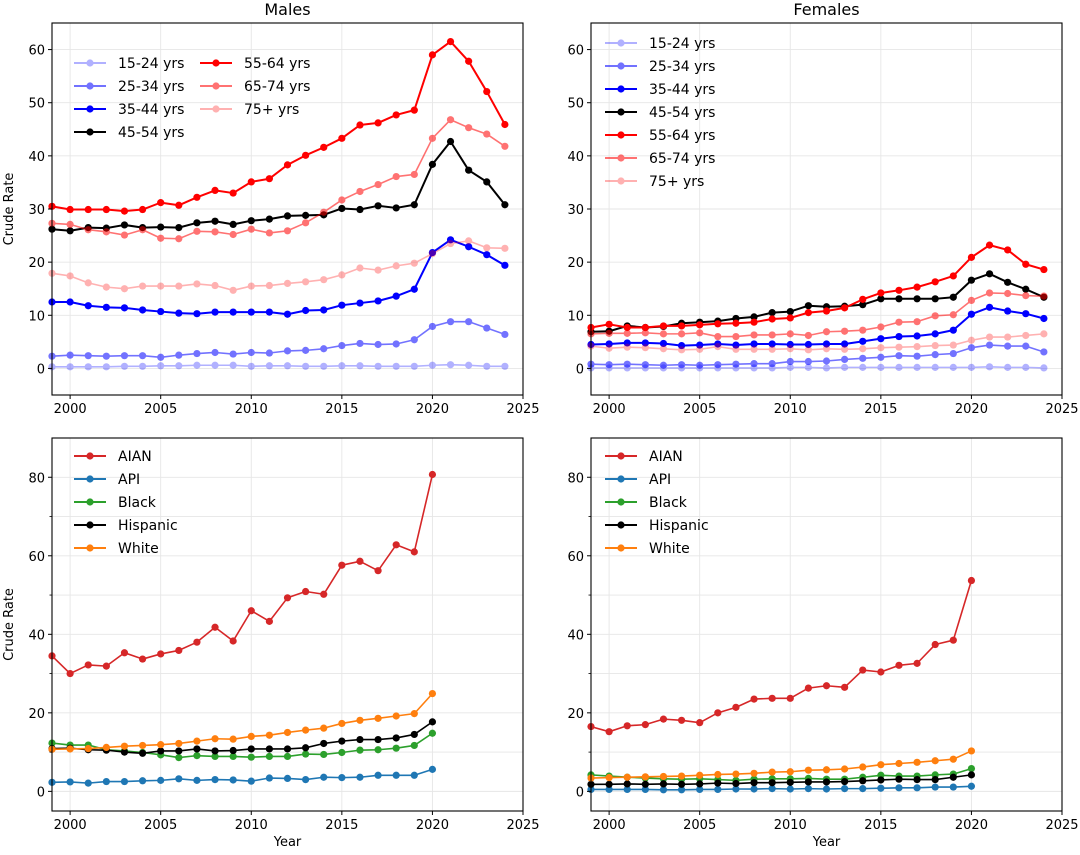  Describe the element at coordinates (781, 788) in the screenshot. I see `series-api` at that location.